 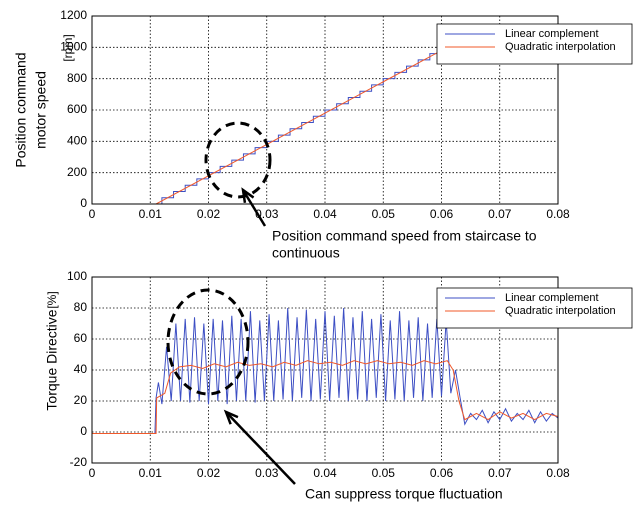 What do you see at coordinates (77, 78) in the screenshot?
I see `y-tick-label: 800` at bounding box center [77, 78].